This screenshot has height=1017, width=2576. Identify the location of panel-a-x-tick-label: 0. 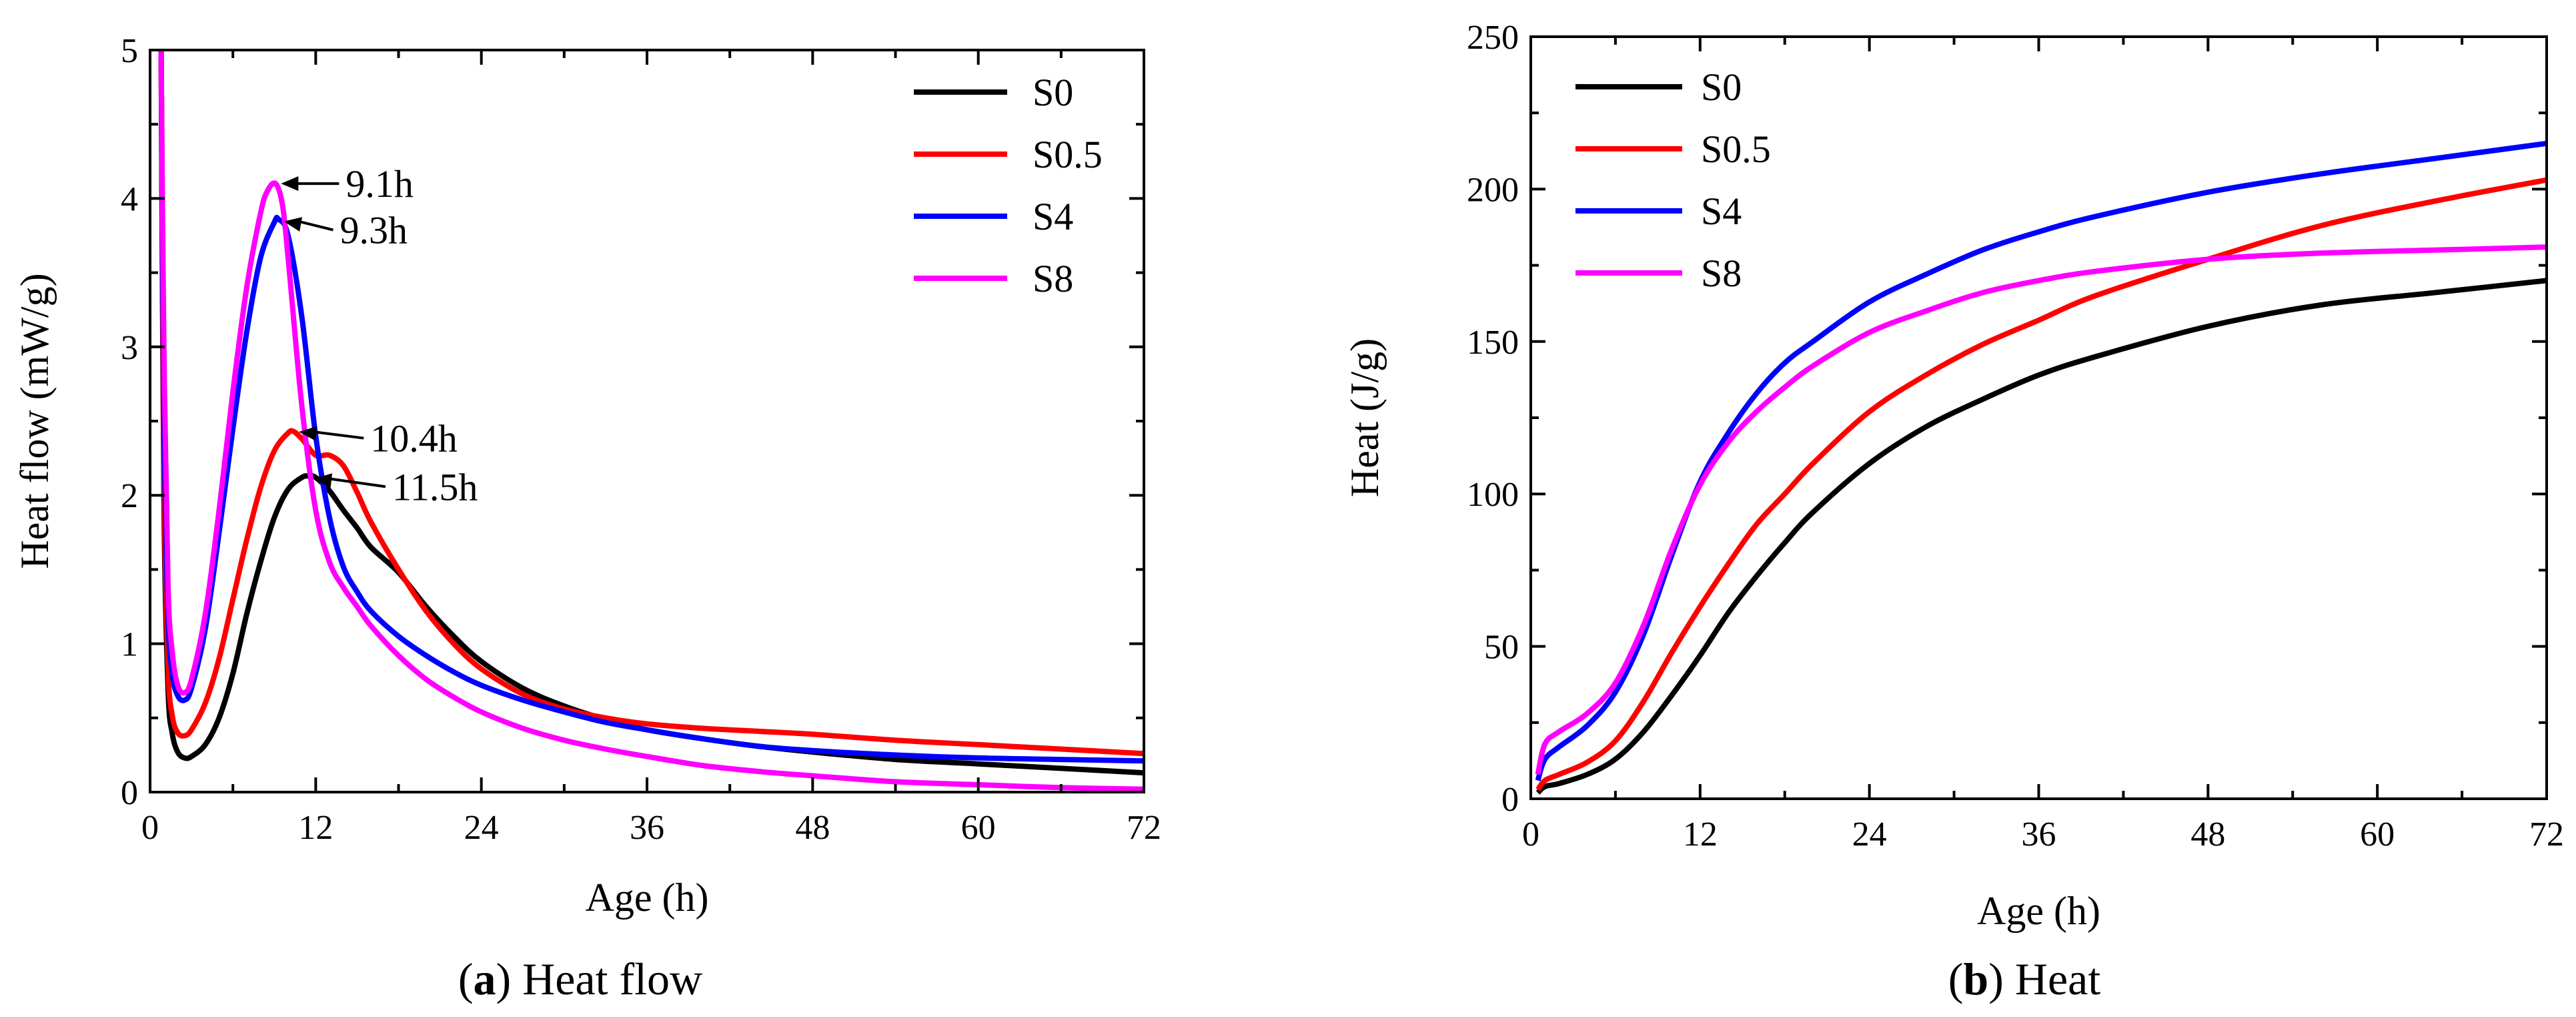
(150, 828).